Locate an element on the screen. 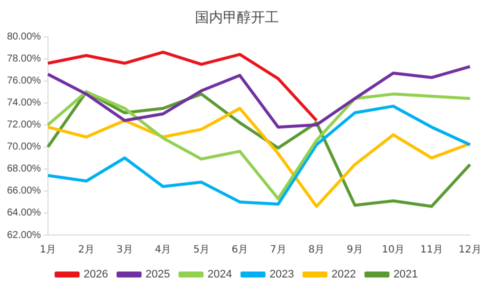 The image size is (500, 290). y-tick-label: 72.00% is located at coordinates (24, 125).